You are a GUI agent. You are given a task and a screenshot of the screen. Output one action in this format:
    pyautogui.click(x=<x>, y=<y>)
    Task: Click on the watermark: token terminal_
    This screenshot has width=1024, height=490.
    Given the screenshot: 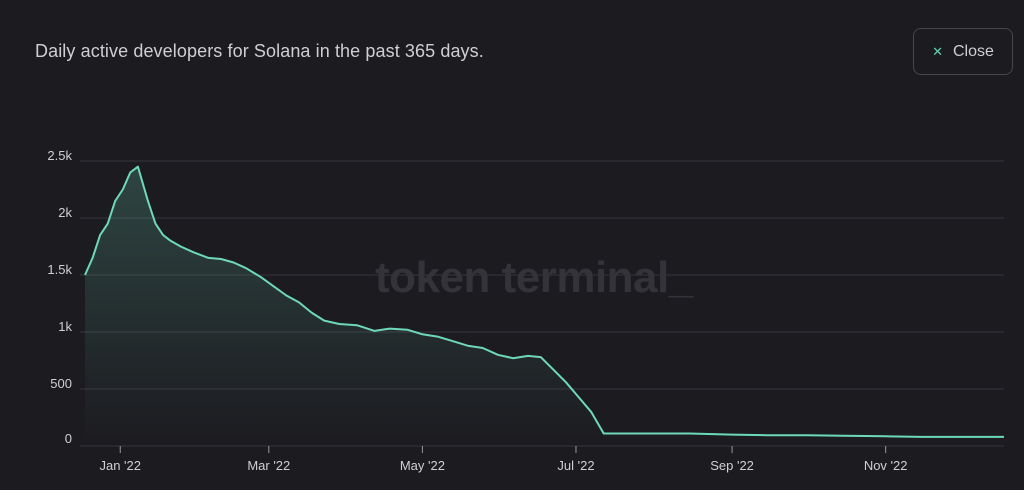 What is the action you would take?
    pyautogui.click(x=534, y=277)
    